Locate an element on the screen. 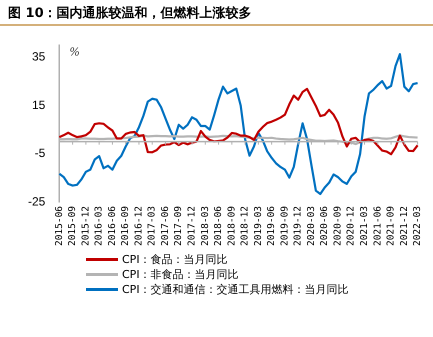 This screenshot has height=337, width=433. x-tick-label: 2018-12 is located at coordinates (245, 226).